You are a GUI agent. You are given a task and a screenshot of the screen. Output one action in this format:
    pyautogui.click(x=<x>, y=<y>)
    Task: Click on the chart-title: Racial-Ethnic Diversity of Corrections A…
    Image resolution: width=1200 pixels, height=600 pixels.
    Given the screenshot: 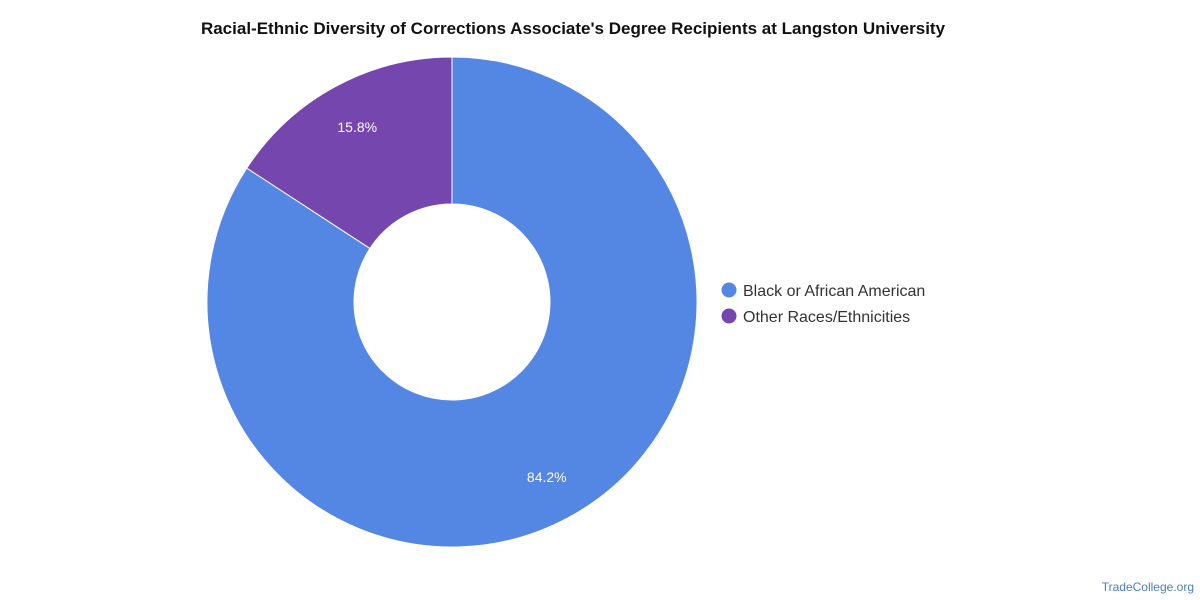 What is the action you would take?
    pyautogui.click(x=573, y=28)
    